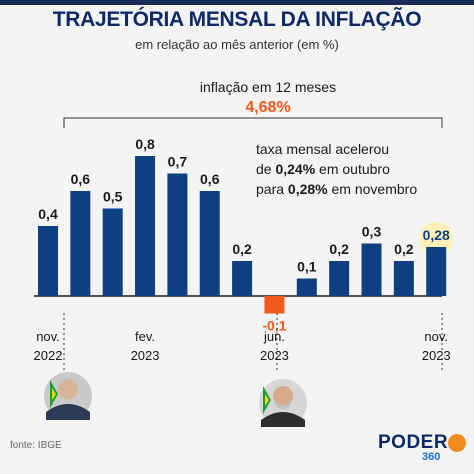 The width and height of the screenshot is (474, 474). Describe the element at coordinates (145, 355) in the screenshot. I see `x-tick-year-3: 2023` at that location.